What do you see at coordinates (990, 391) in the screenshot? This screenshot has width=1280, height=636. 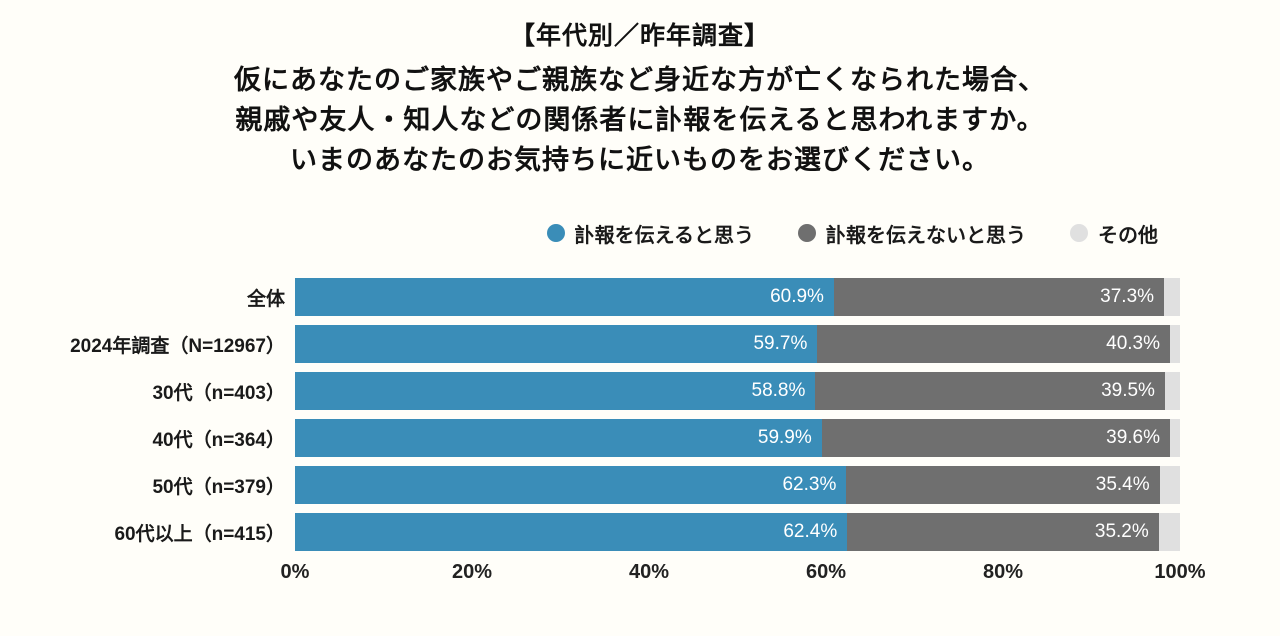 I see `bar-segment-series-1: 39.5%` at bounding box center [990, 391].